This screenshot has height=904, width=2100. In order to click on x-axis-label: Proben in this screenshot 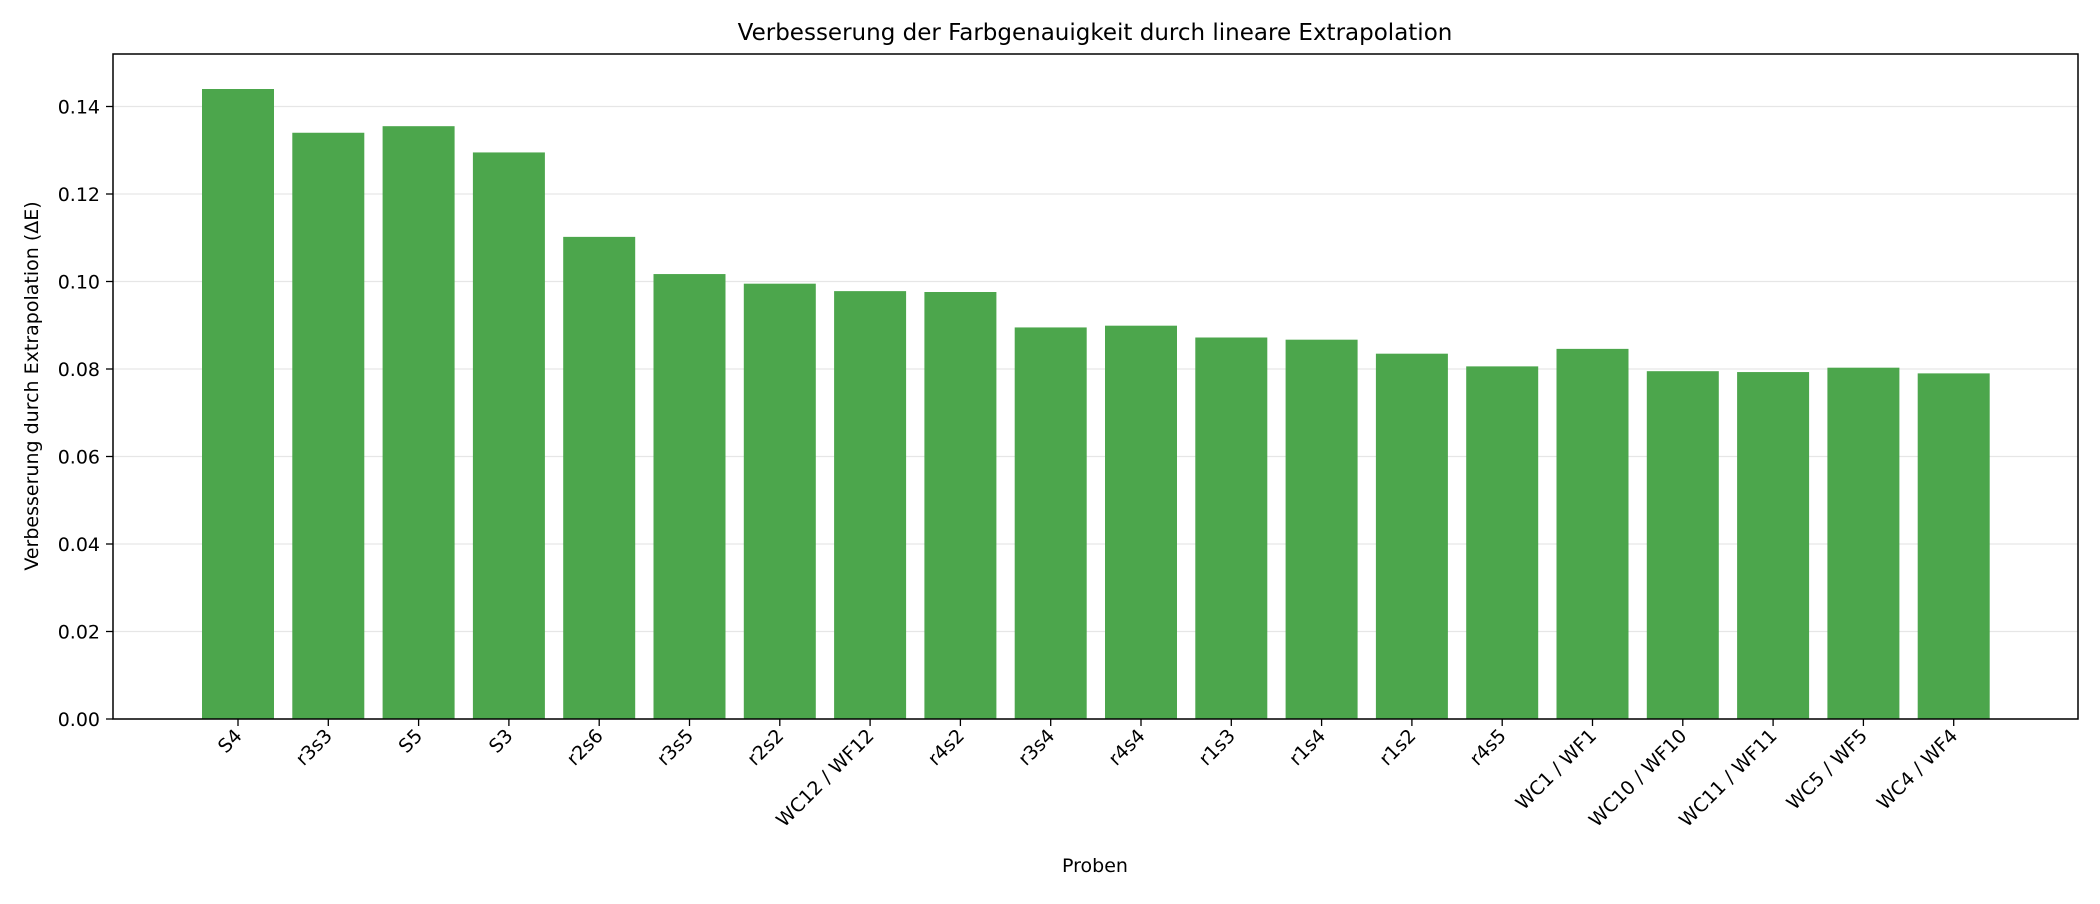, I will do `click(1095, 866)`.